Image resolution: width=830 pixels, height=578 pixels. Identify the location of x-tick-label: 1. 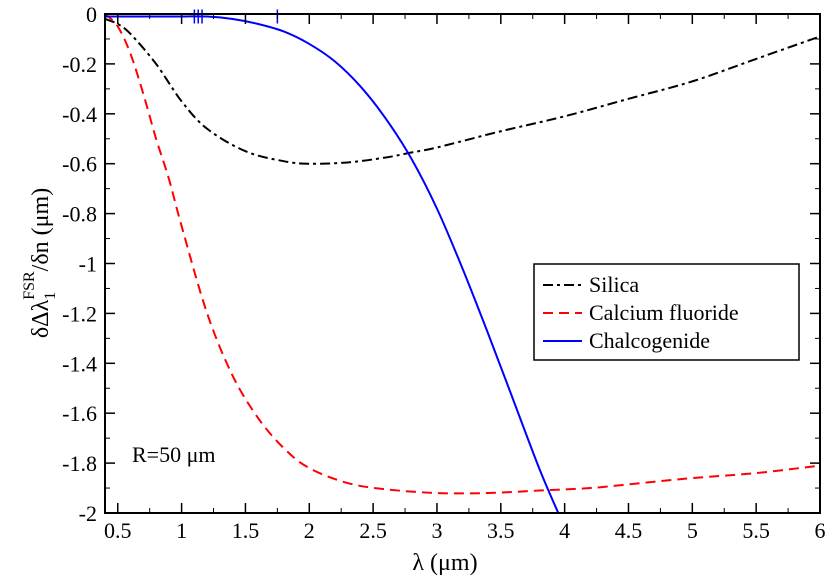
(181, 530).